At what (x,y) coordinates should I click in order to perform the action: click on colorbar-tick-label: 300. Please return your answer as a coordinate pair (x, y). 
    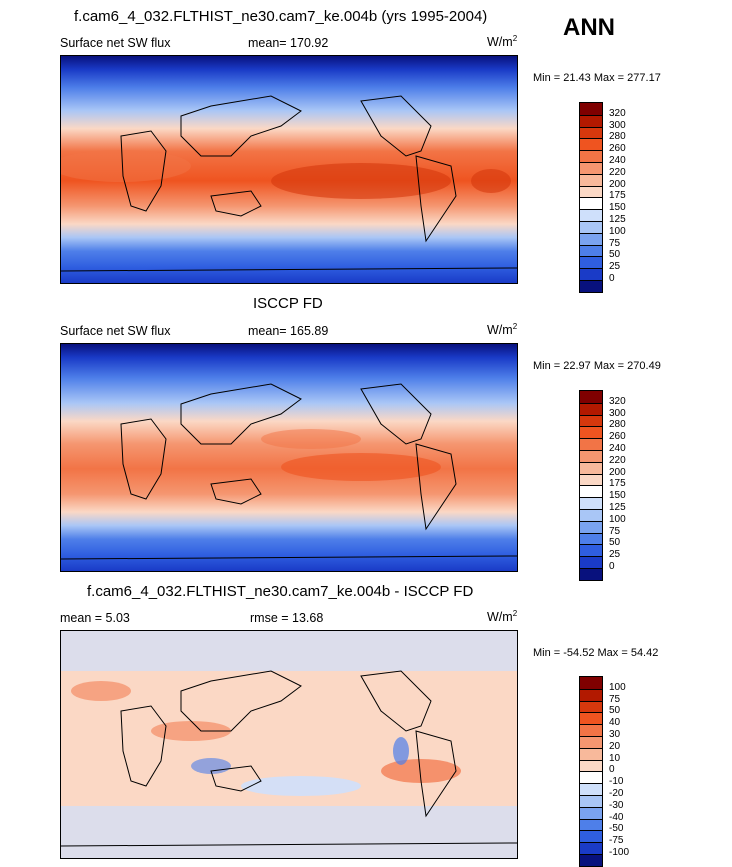
    Looking at the image, I should click on (617, 125).